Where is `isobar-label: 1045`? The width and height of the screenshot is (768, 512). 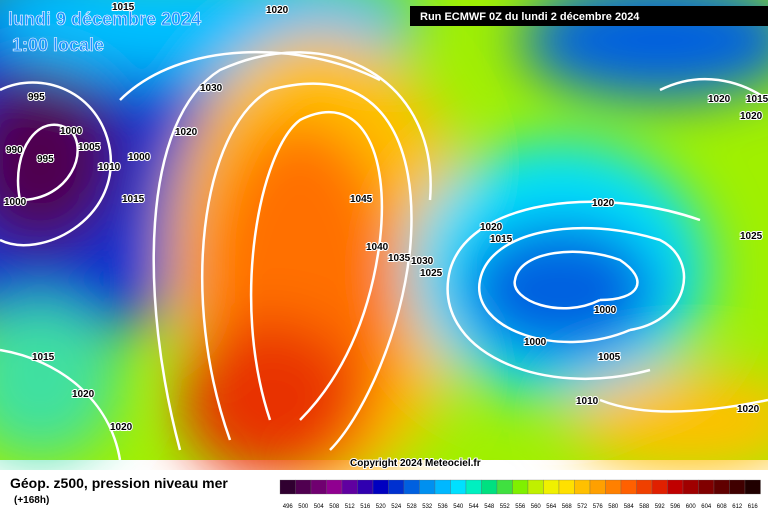 isobar-label: 1045 is located at coordinates (361, 199).